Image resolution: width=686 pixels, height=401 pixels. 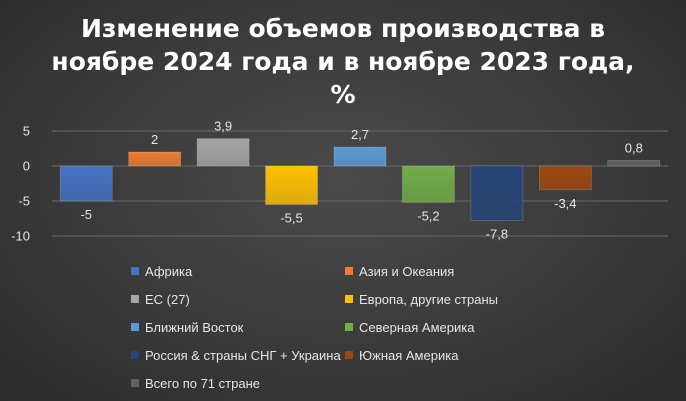 What do you see at coordinates (20, 236) in the screenshot?
I see `y-tick-label: -10` at bounding box center [20, 236].